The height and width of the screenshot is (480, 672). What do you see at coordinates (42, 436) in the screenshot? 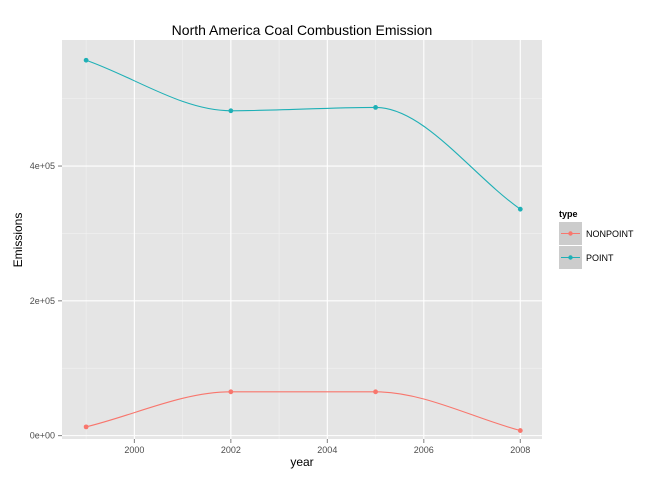
I see `y-tick-label: 0e+00` at bounding box center [42, 436].